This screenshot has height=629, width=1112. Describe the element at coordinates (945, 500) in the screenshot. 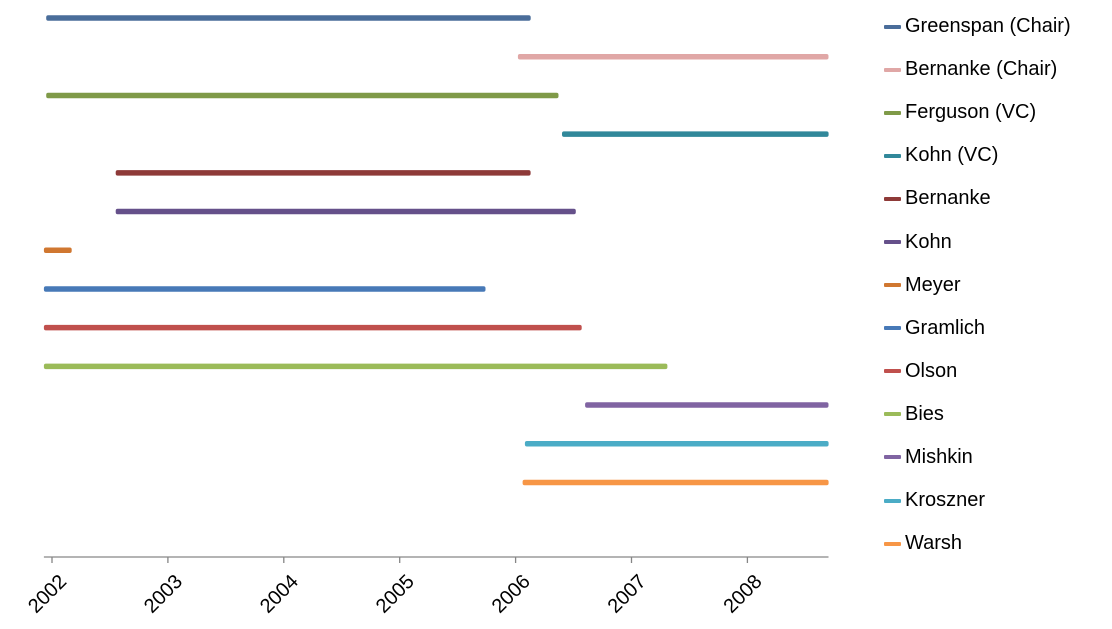

I see `legend-label: Kroszner` at that location.